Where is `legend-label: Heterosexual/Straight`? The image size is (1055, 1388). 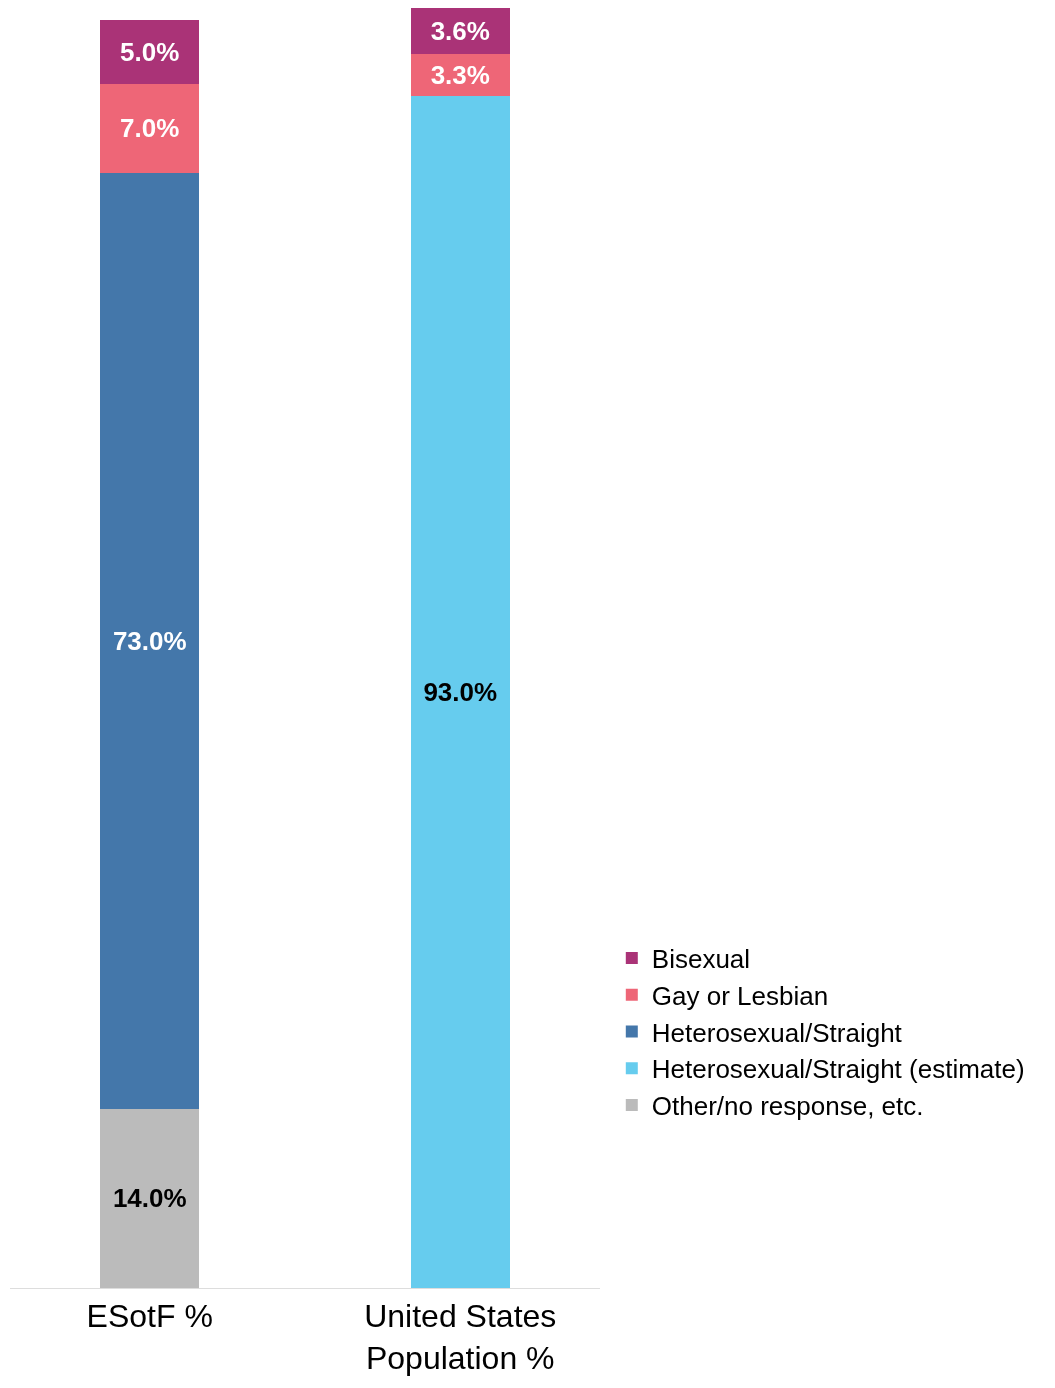
legend-label: Heterosexual/Straight is located at coordinates (777, 1032).